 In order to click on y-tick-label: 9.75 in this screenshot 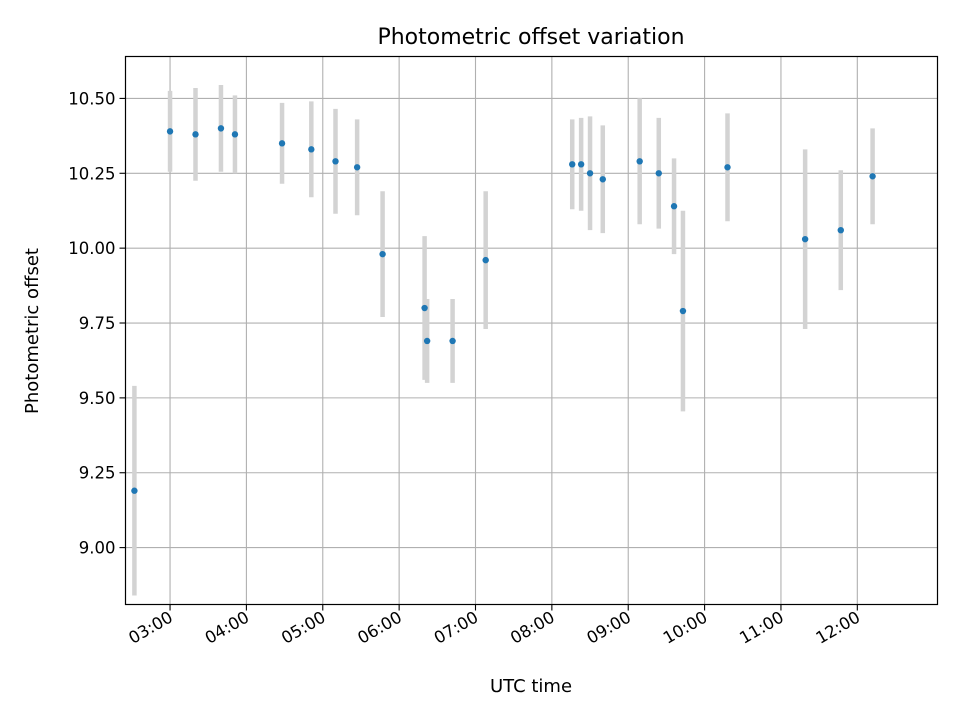, I will do `click(97, 323)`.